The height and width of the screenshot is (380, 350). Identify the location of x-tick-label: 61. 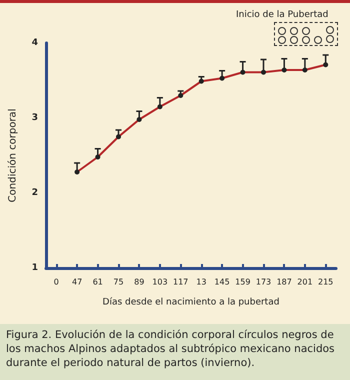
(97, 282).